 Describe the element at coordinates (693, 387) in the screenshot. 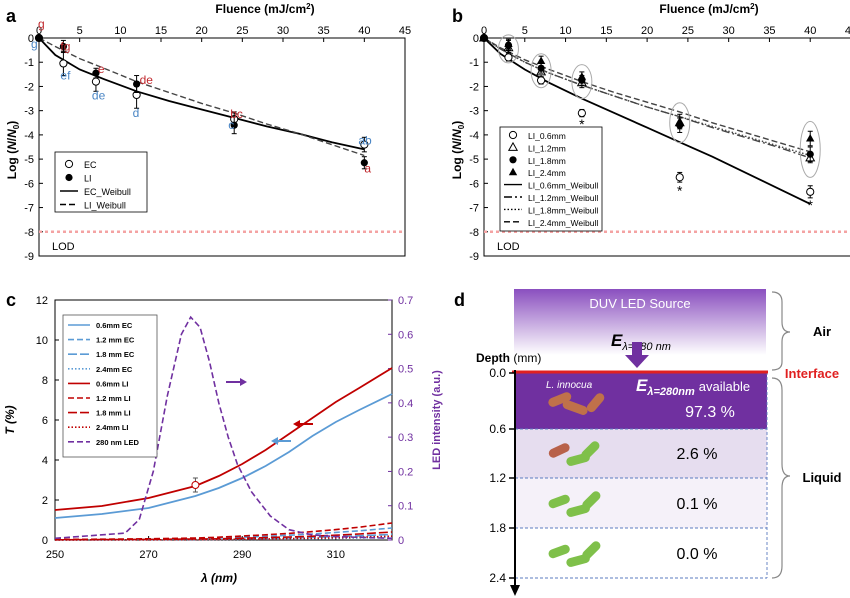

I see `available-energy-label: Eλ=280nm available` at that location.